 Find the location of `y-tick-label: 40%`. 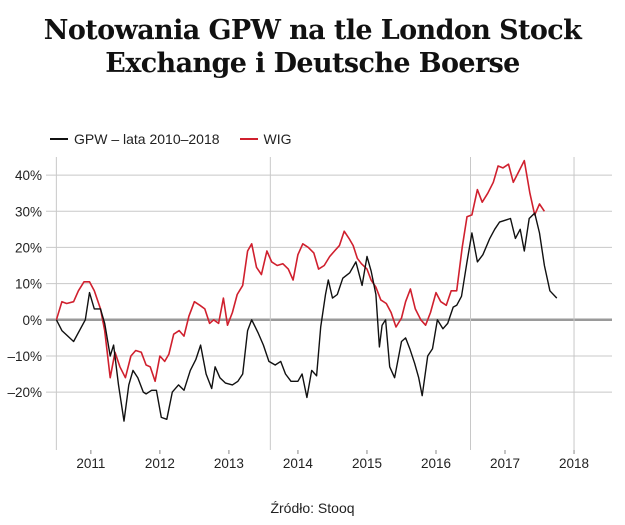

y-tick-label: 40% is located at coordinates (28, 175).